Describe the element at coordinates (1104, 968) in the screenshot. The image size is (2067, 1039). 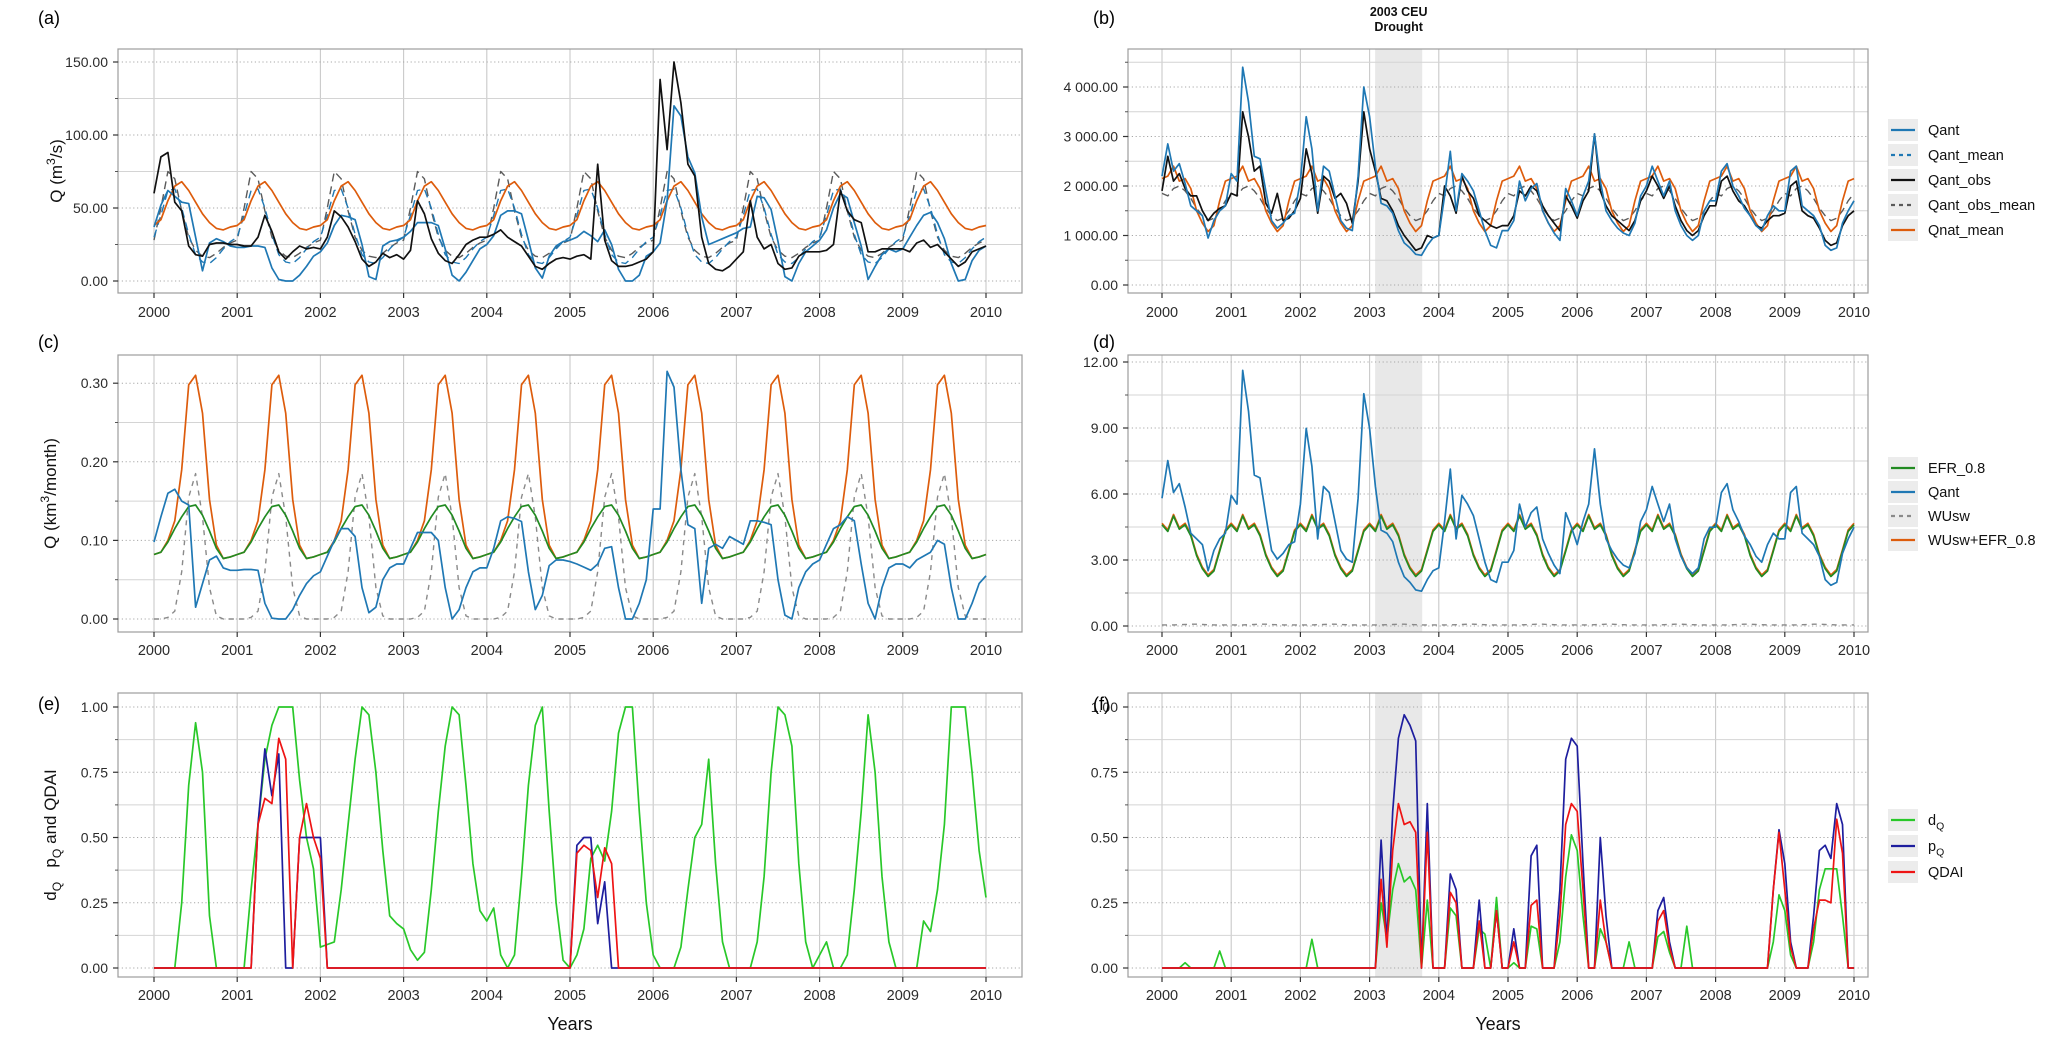
I see `panel-f-ytick: 0.00` at that location.